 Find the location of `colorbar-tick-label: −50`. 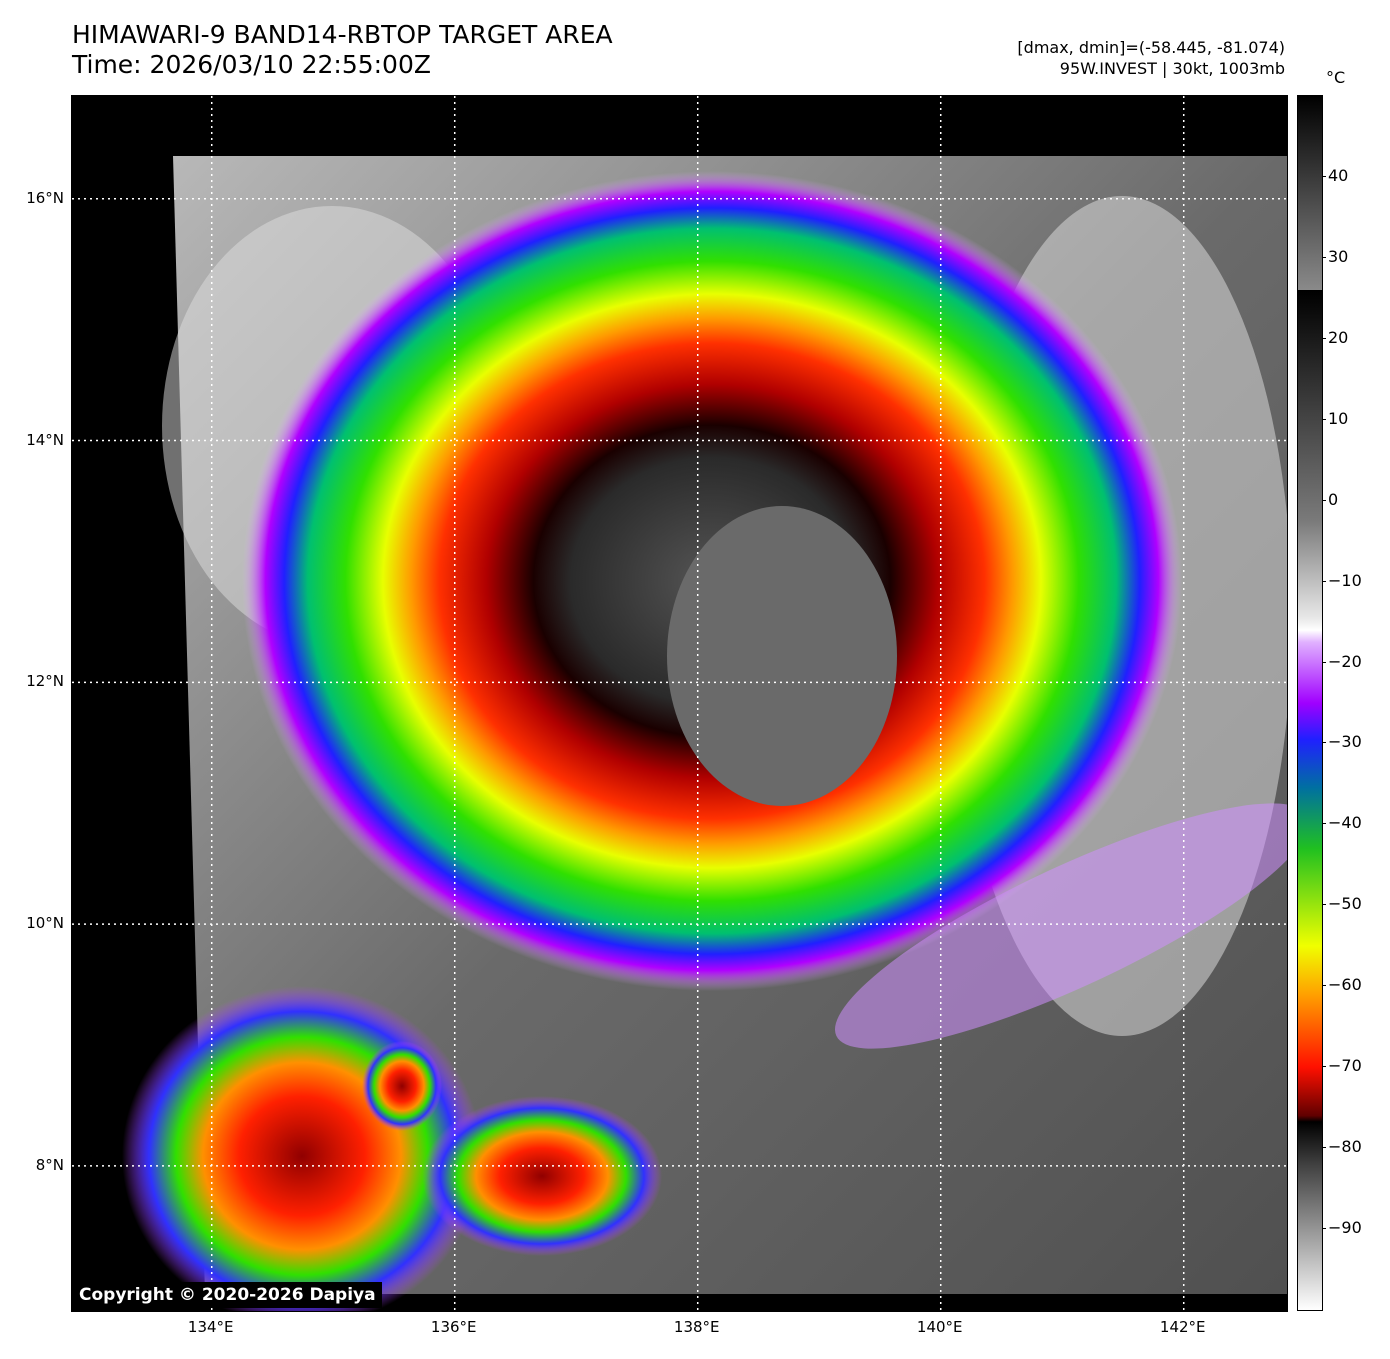

colorbar-tick-label: −50 is located at coordinates (1345, 904).